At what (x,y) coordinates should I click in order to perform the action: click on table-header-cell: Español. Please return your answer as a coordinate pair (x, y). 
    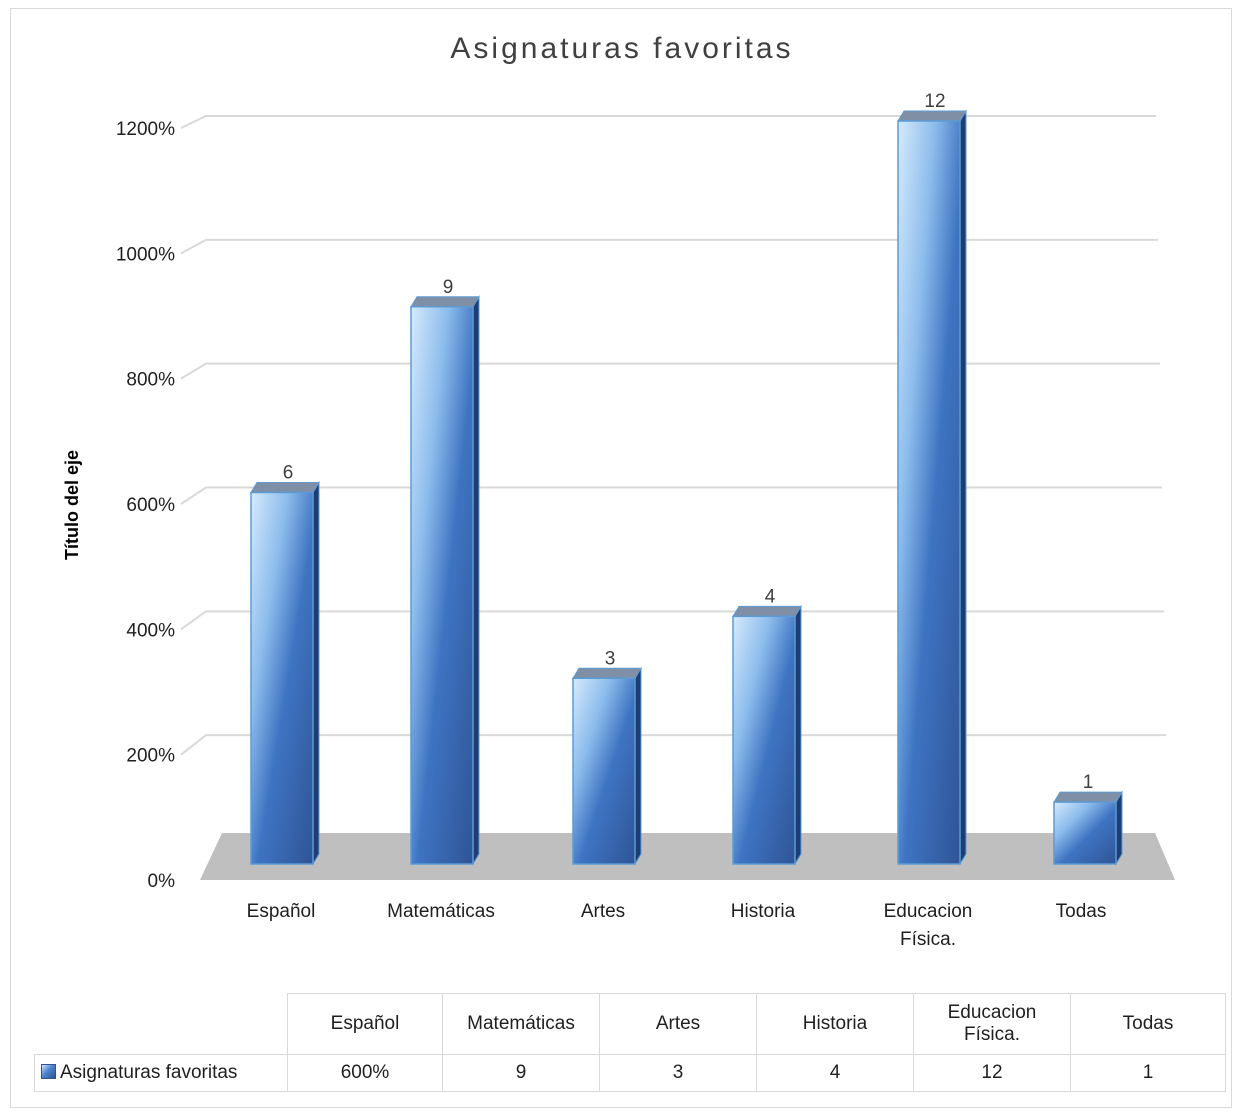
    Looking at the image, I should click on (365, 1024).